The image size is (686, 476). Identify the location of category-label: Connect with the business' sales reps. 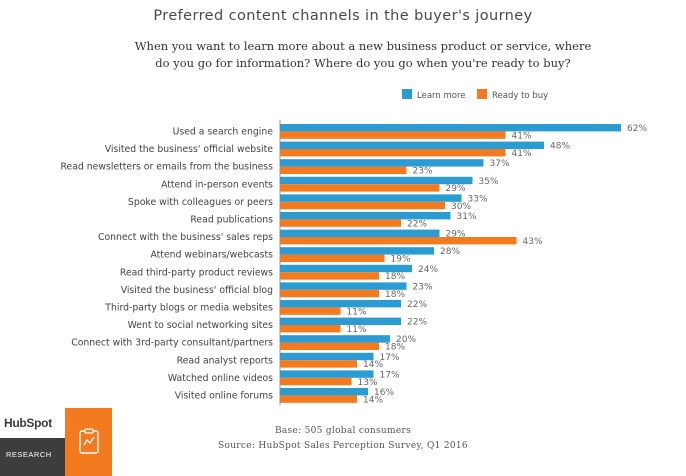
(185, 237).